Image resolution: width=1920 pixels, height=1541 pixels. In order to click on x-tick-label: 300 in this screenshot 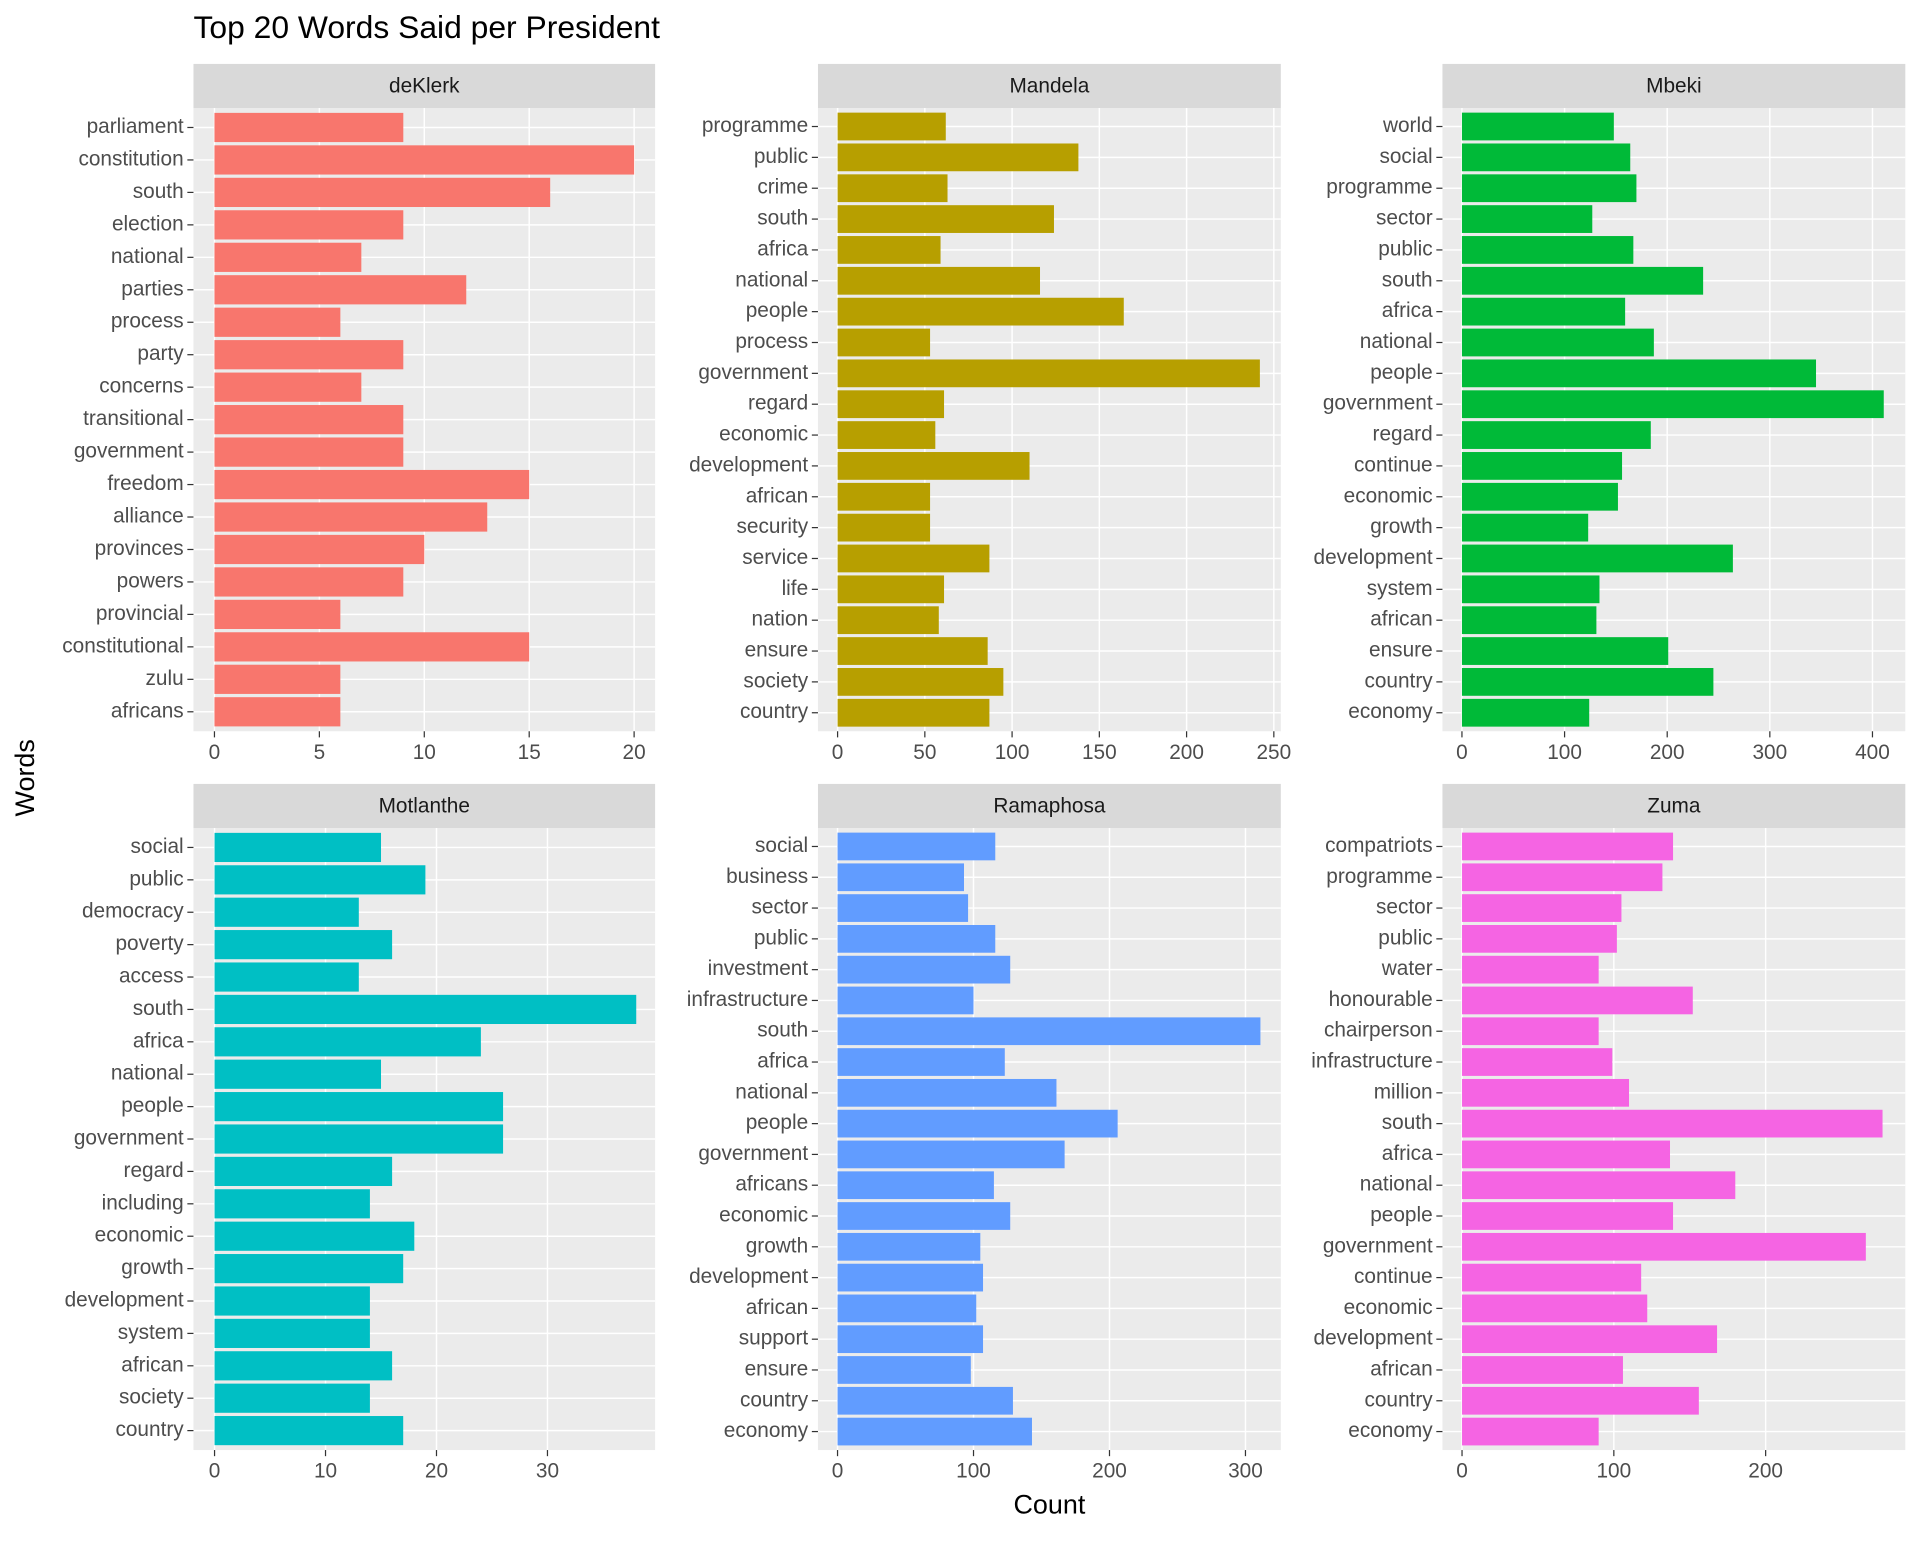, I will do `click(1769, 752)`.